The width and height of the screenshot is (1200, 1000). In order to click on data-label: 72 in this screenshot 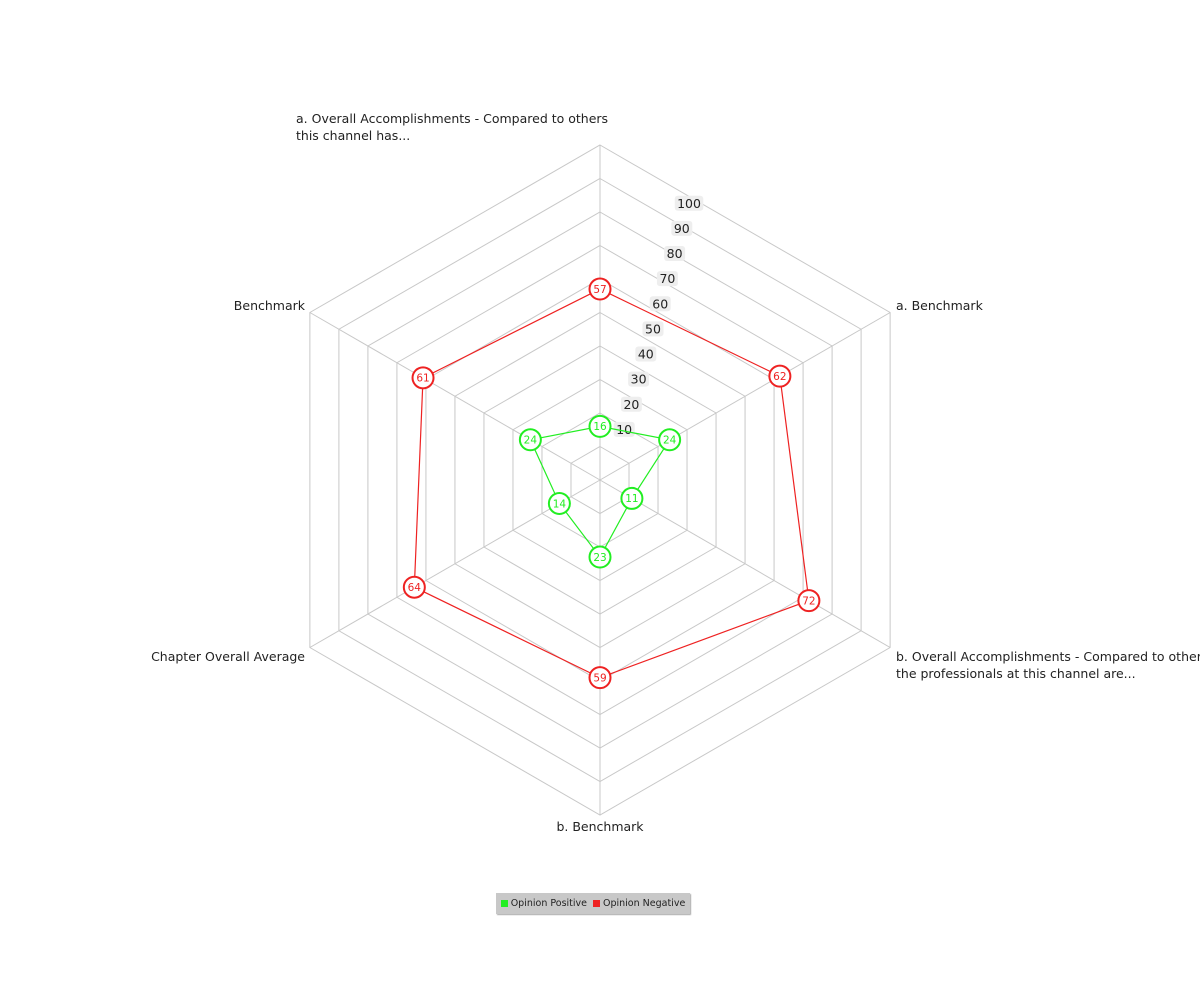, I will do `click(808, 601)`.